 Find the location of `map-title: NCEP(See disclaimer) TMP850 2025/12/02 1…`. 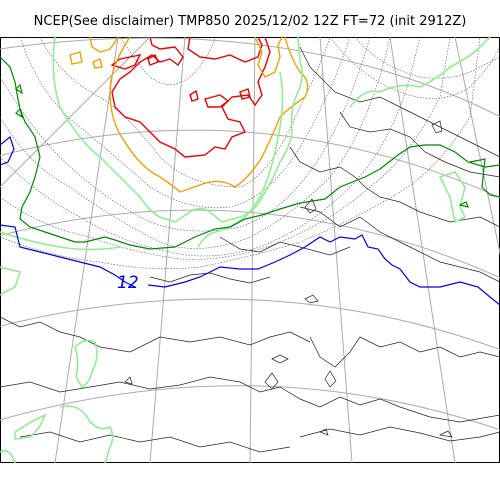

map-title: NCEP(See disclaimer) TMP850 2025/12/02 1… is located at coordinates (250, 21).